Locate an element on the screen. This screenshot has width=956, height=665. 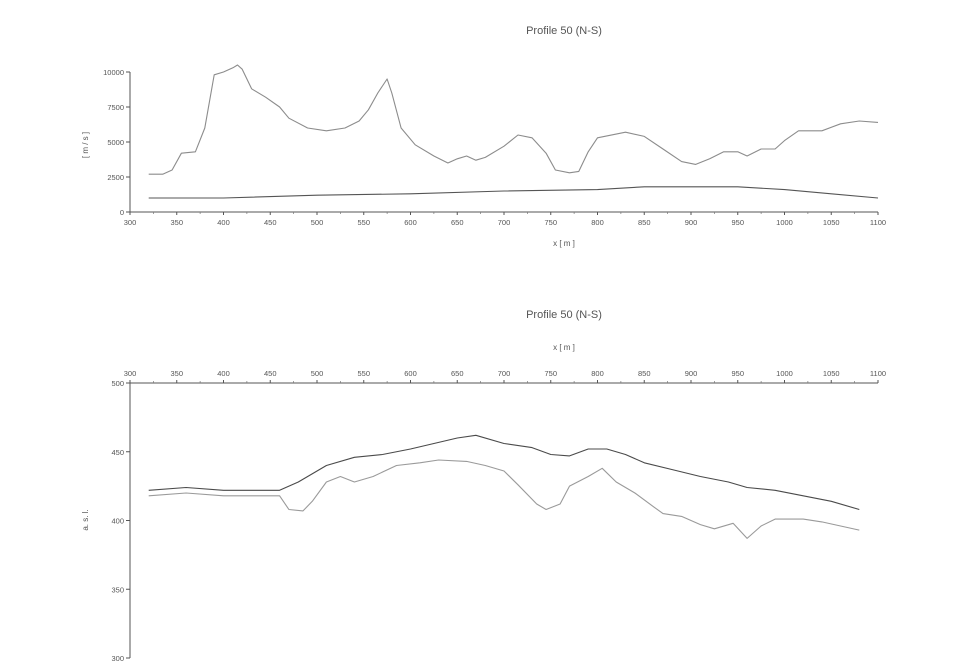
top-x-tick-label: 1000 is located at coordinates (784, 222).